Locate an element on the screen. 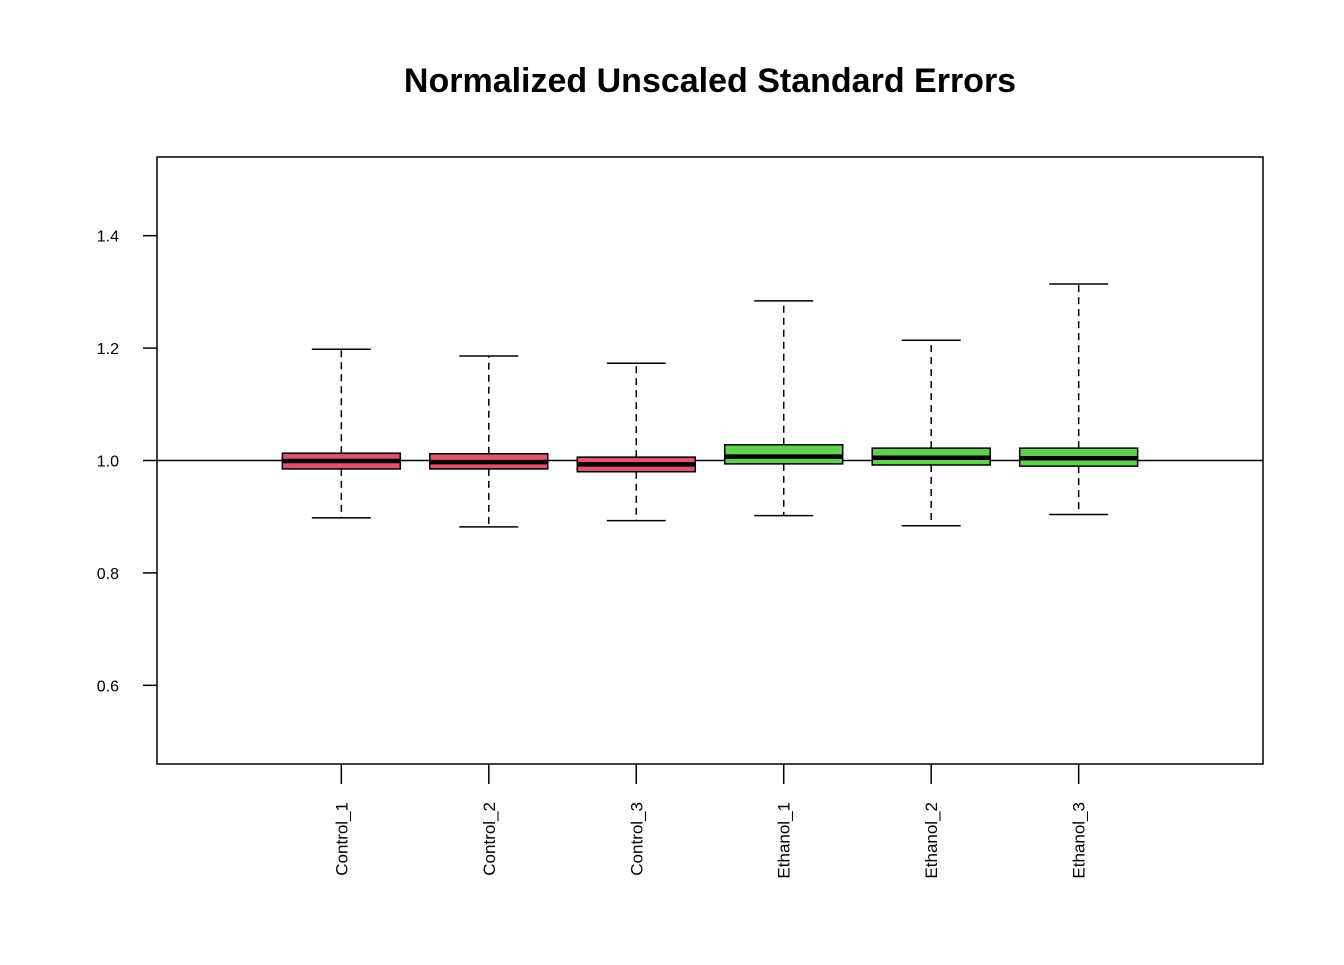 Image resolution: width=1344 pixels, height=965 pixels. x-tick-label: Control_1 is located at coordinates (341, 839).